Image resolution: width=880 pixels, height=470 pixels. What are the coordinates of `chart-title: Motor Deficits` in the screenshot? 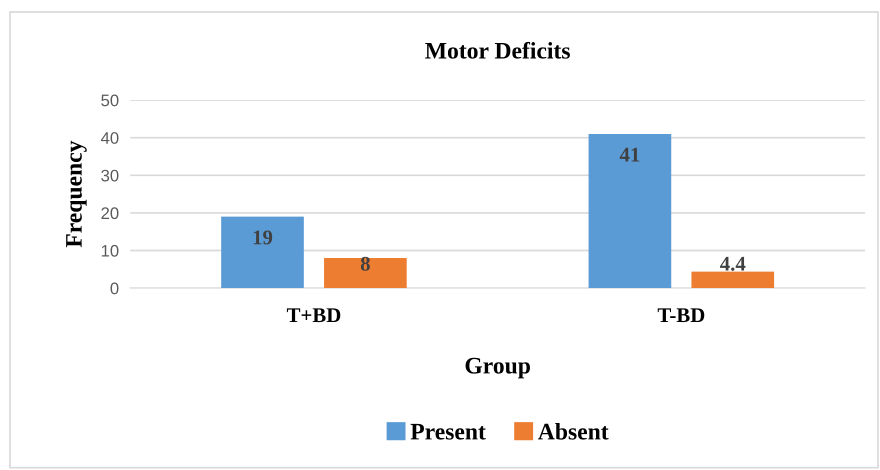 It's located at (497, 50).